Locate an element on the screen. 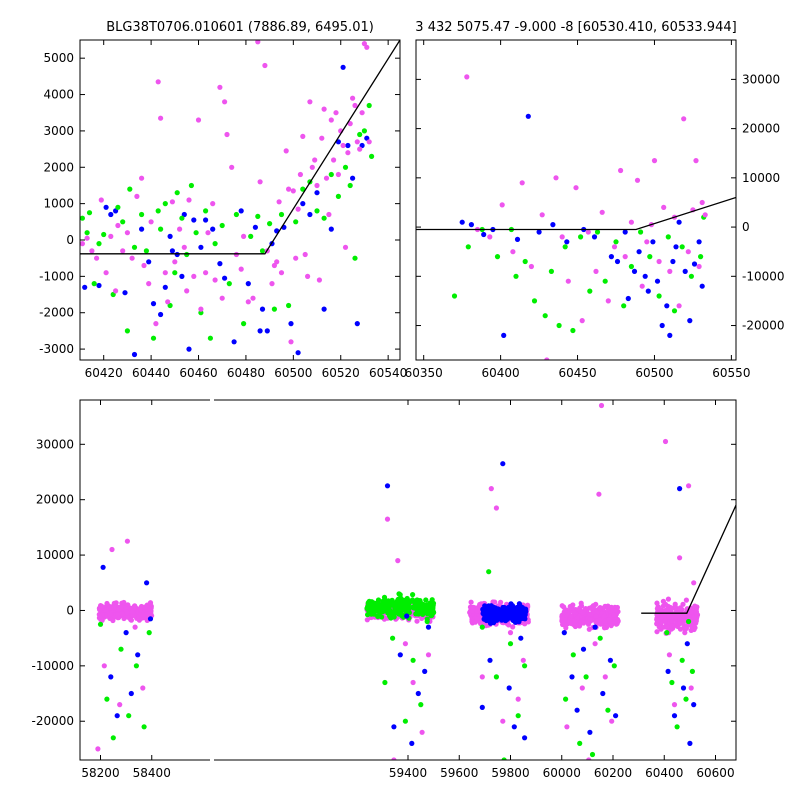 Image resolution: width=800 pixels, height=800 pixels. y-tick-label: 30000 is located at coordinates (761, 79).